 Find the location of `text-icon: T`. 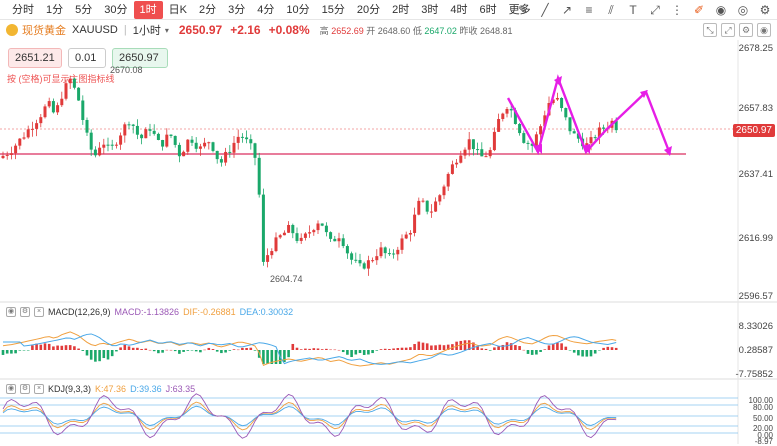

text-icon: T is located at coordinates (633, 10).